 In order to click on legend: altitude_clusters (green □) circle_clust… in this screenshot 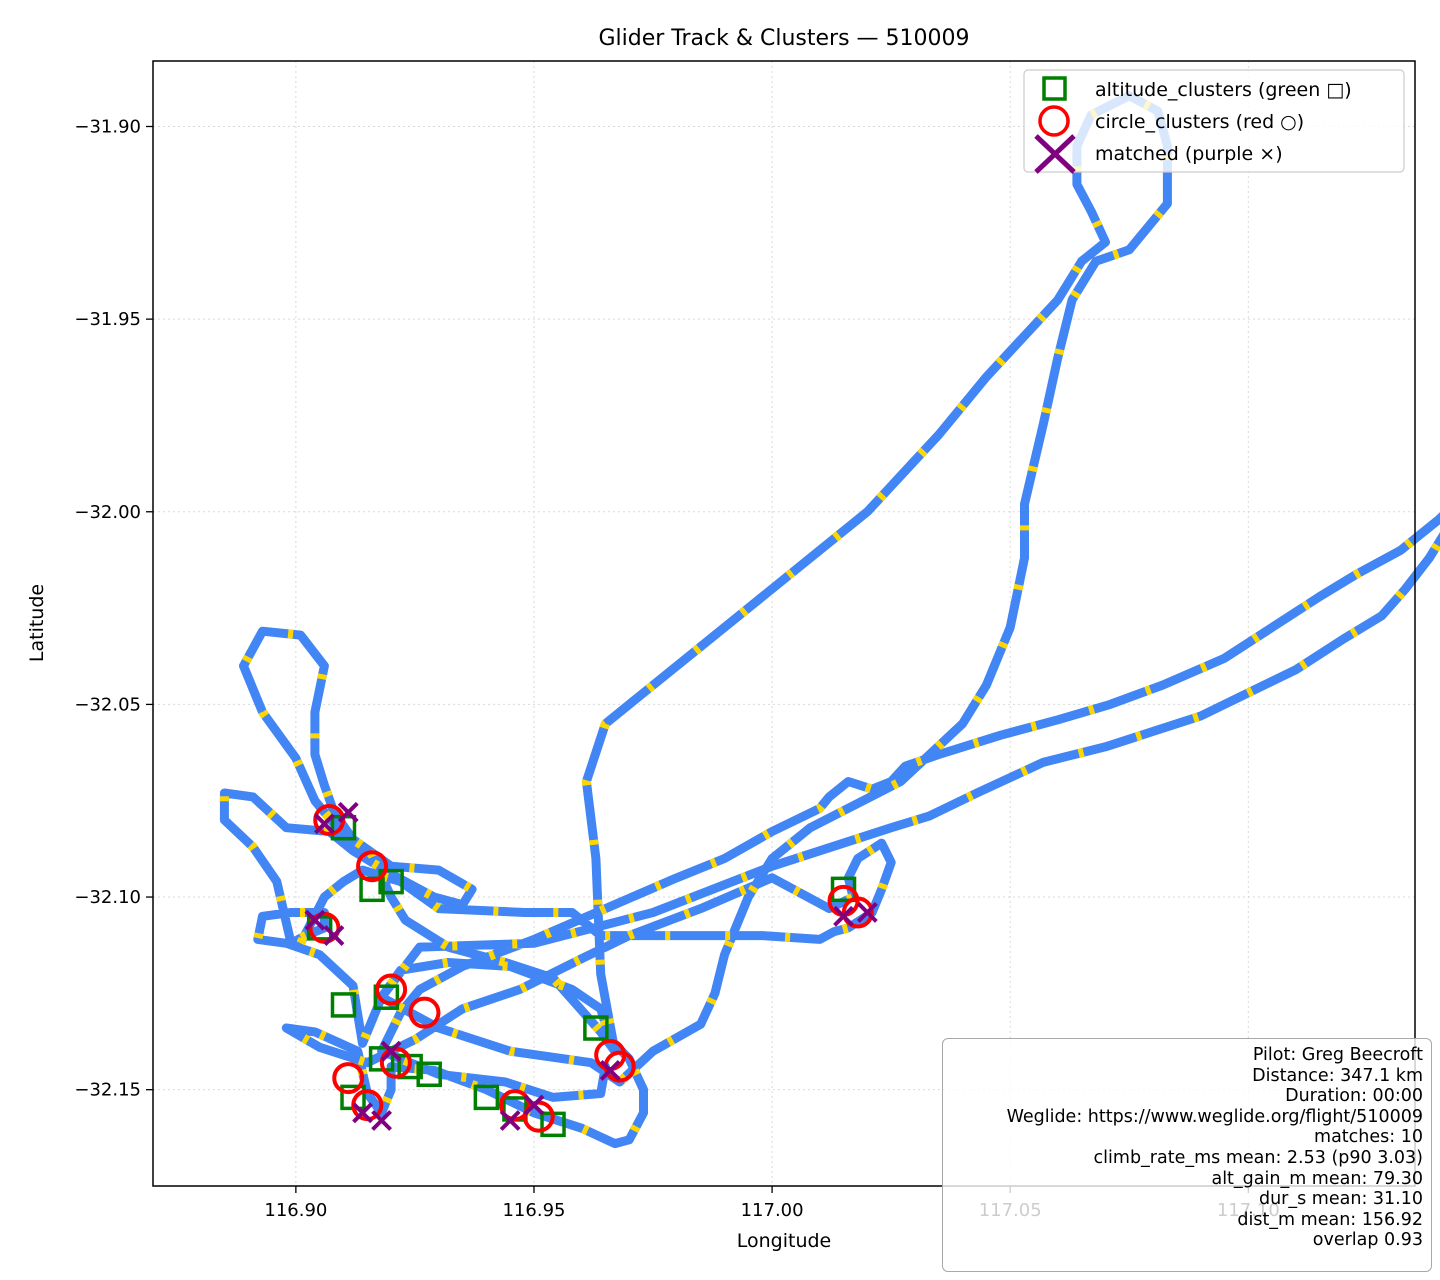, I will do `click(1214, 121)`.